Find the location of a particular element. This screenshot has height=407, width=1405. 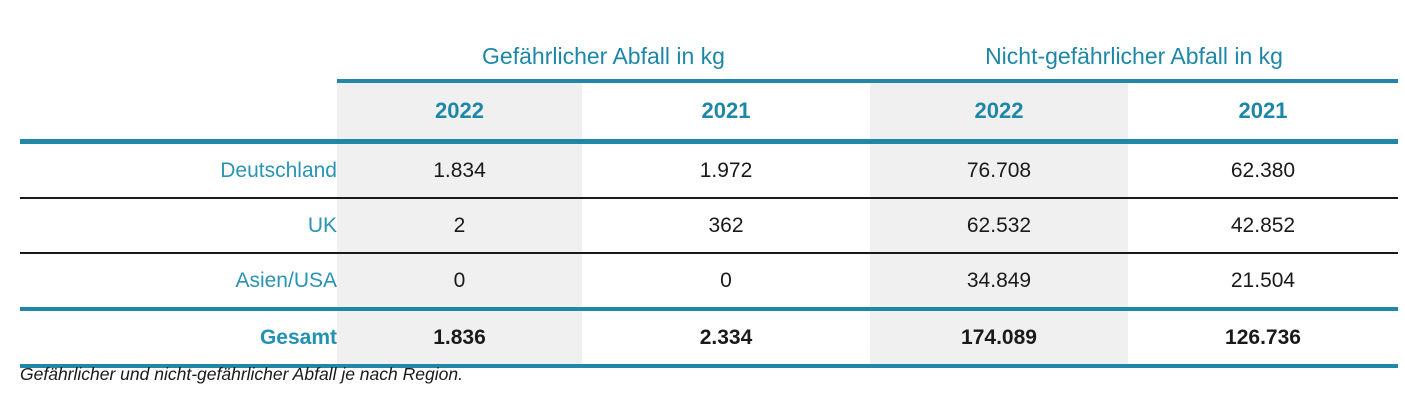

region-label-gesamt: Gesamt is located at coordinates (178, 337).